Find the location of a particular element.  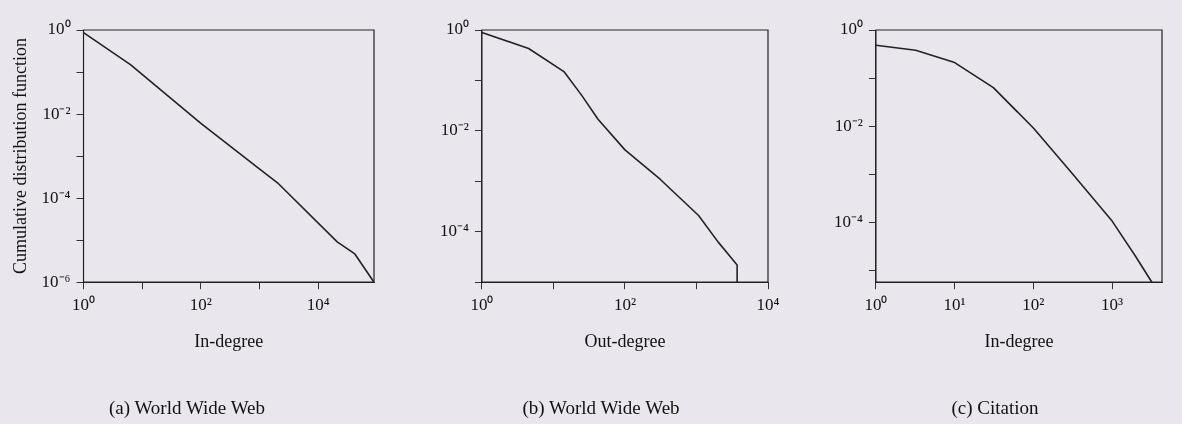

text: (c) Citation is located at coordinates (995, 407).